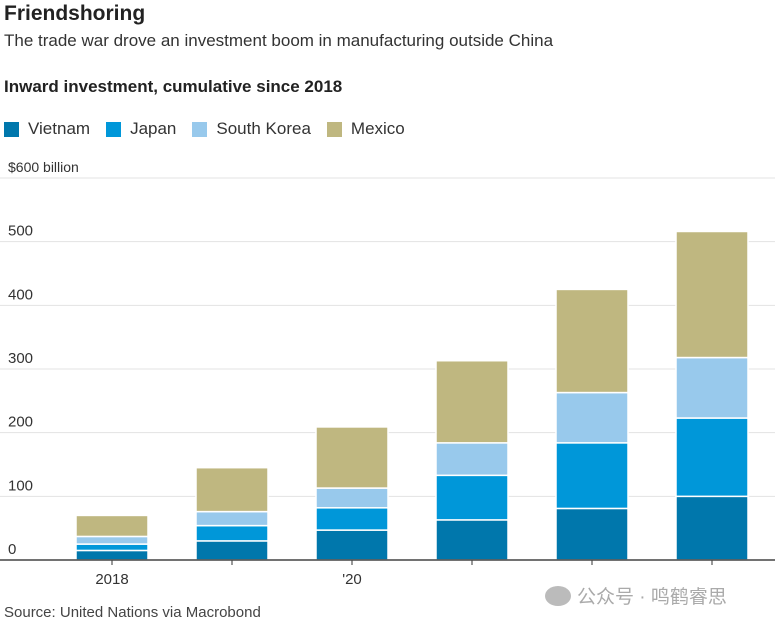 Image resolution: width=775 pixels, height=623 pixels. What do you see at coordinates (20, 294) in the screenshot?
I see `y-tick-label: 400` at bounding box center [20, 294].